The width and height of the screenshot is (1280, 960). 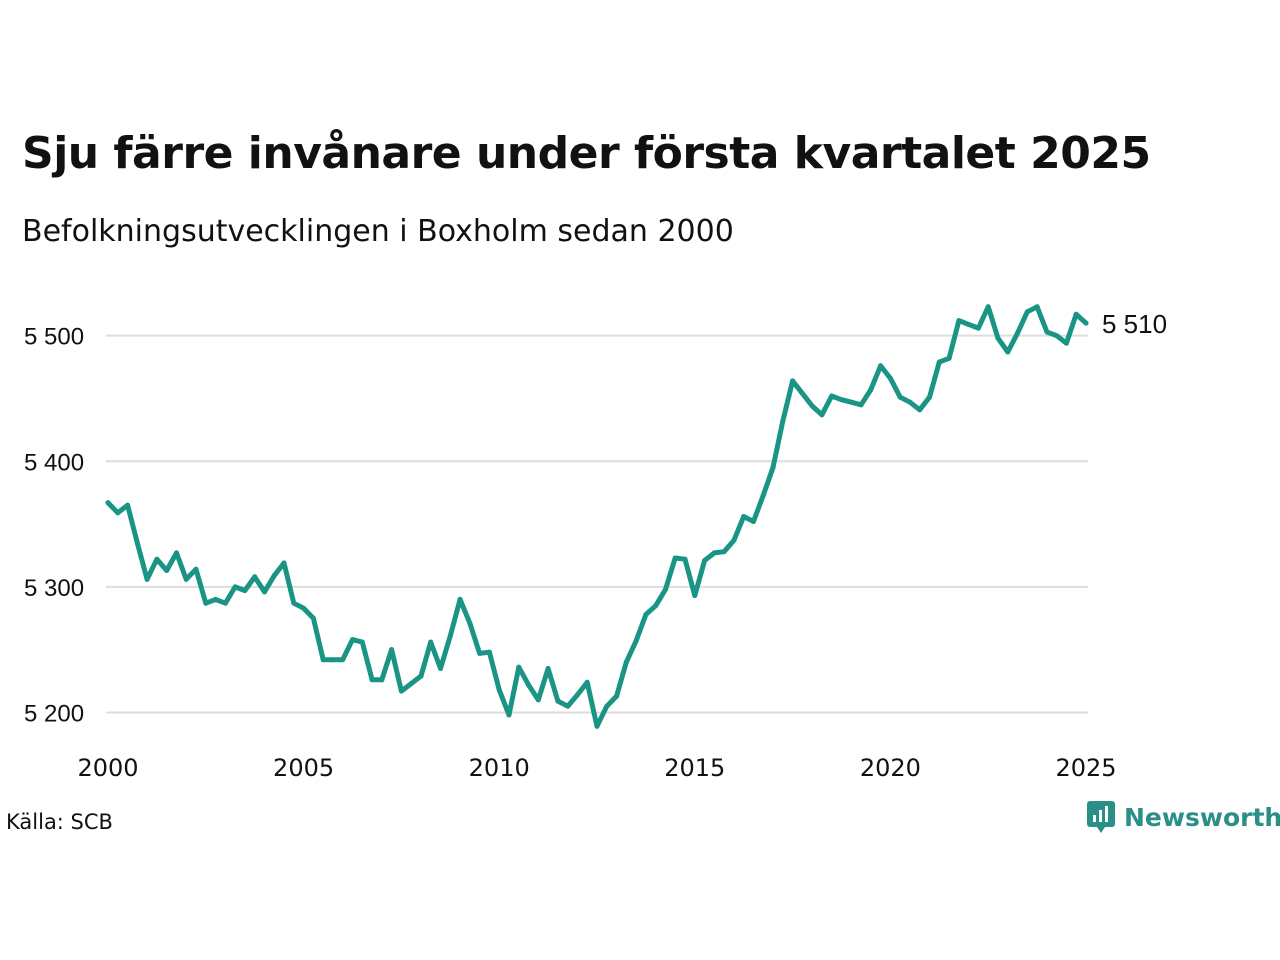 I want to click on source-label: Källa: SCB, so click(x=59, y=822).